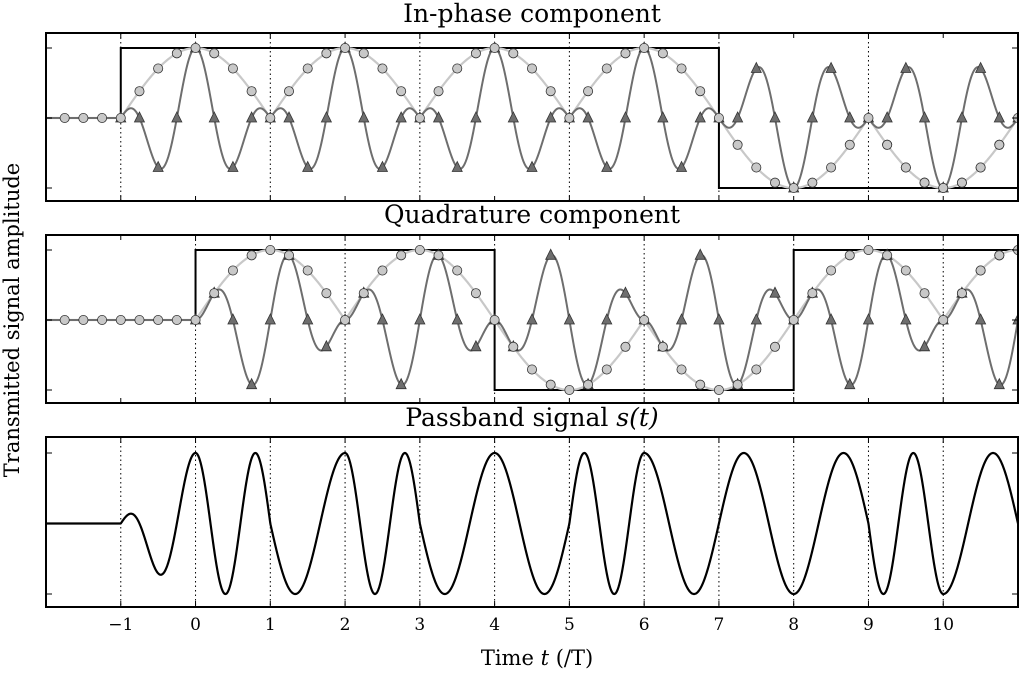 The height and width of the screenshot is (673, 1019). Describe the element at coordinates (637, 417) in the screenshot. I see `passband-title-var: s(t)` at that location.